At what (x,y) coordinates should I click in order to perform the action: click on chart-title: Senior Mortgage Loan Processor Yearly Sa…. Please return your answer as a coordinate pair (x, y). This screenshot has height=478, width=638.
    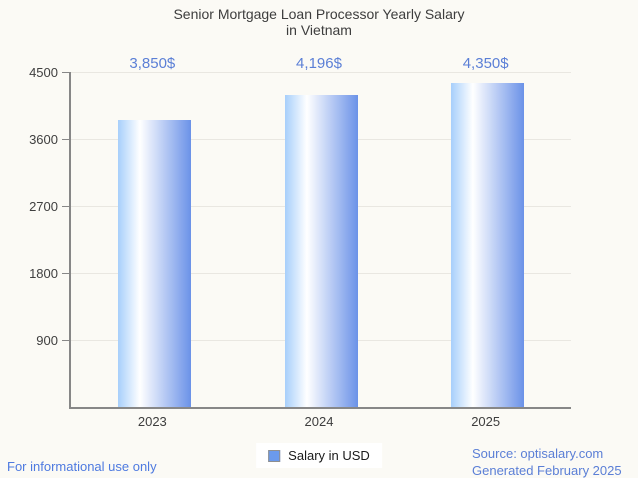
    Looking at the image, I should click on (319, 22).